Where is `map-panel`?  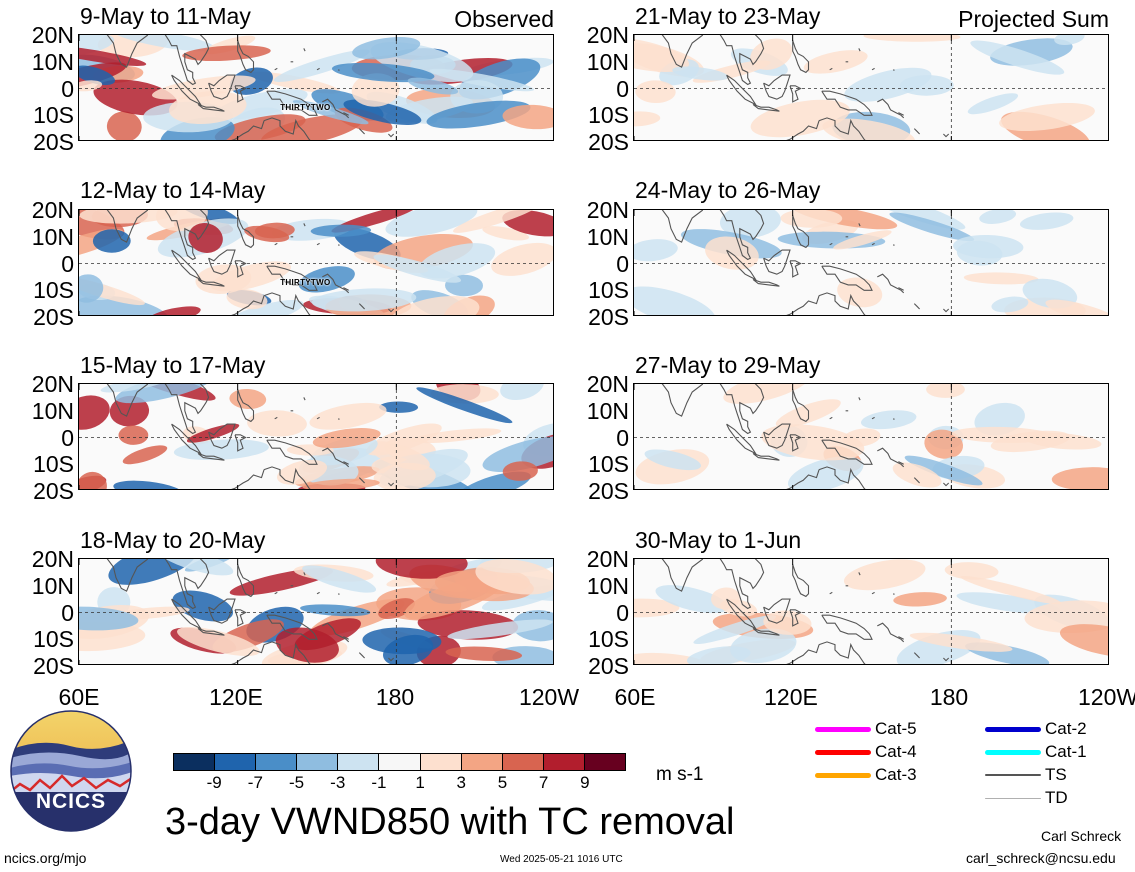 map-panel is located at coordinates (871, 611).